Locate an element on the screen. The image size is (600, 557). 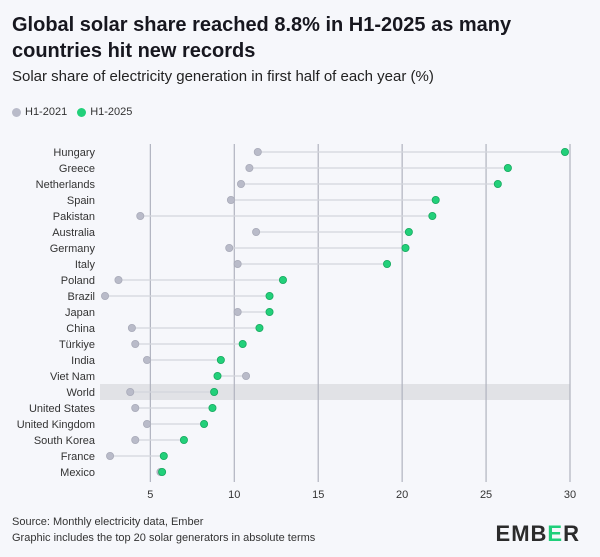
category-label: Greece is located at coordinates (77, 169).